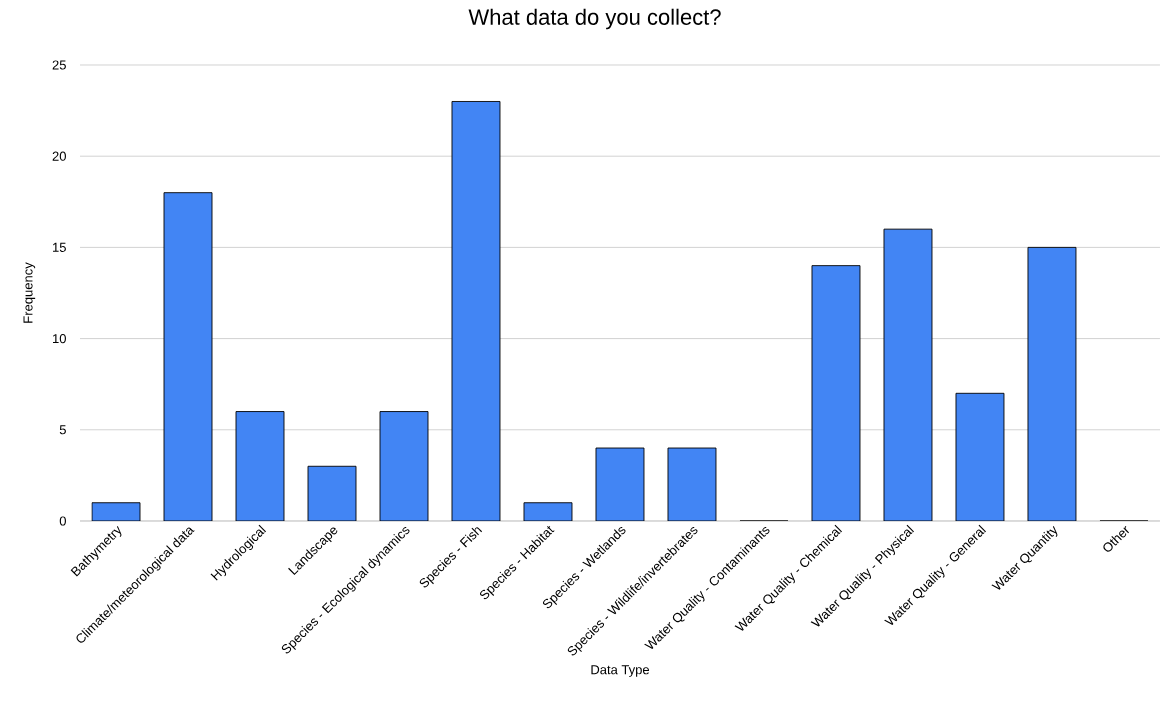 This screenshot has width=1170, height=709. Describe the element at coordinates (620, 671) in the screenshot. I see `x-axis-title: Data Type` at that location.